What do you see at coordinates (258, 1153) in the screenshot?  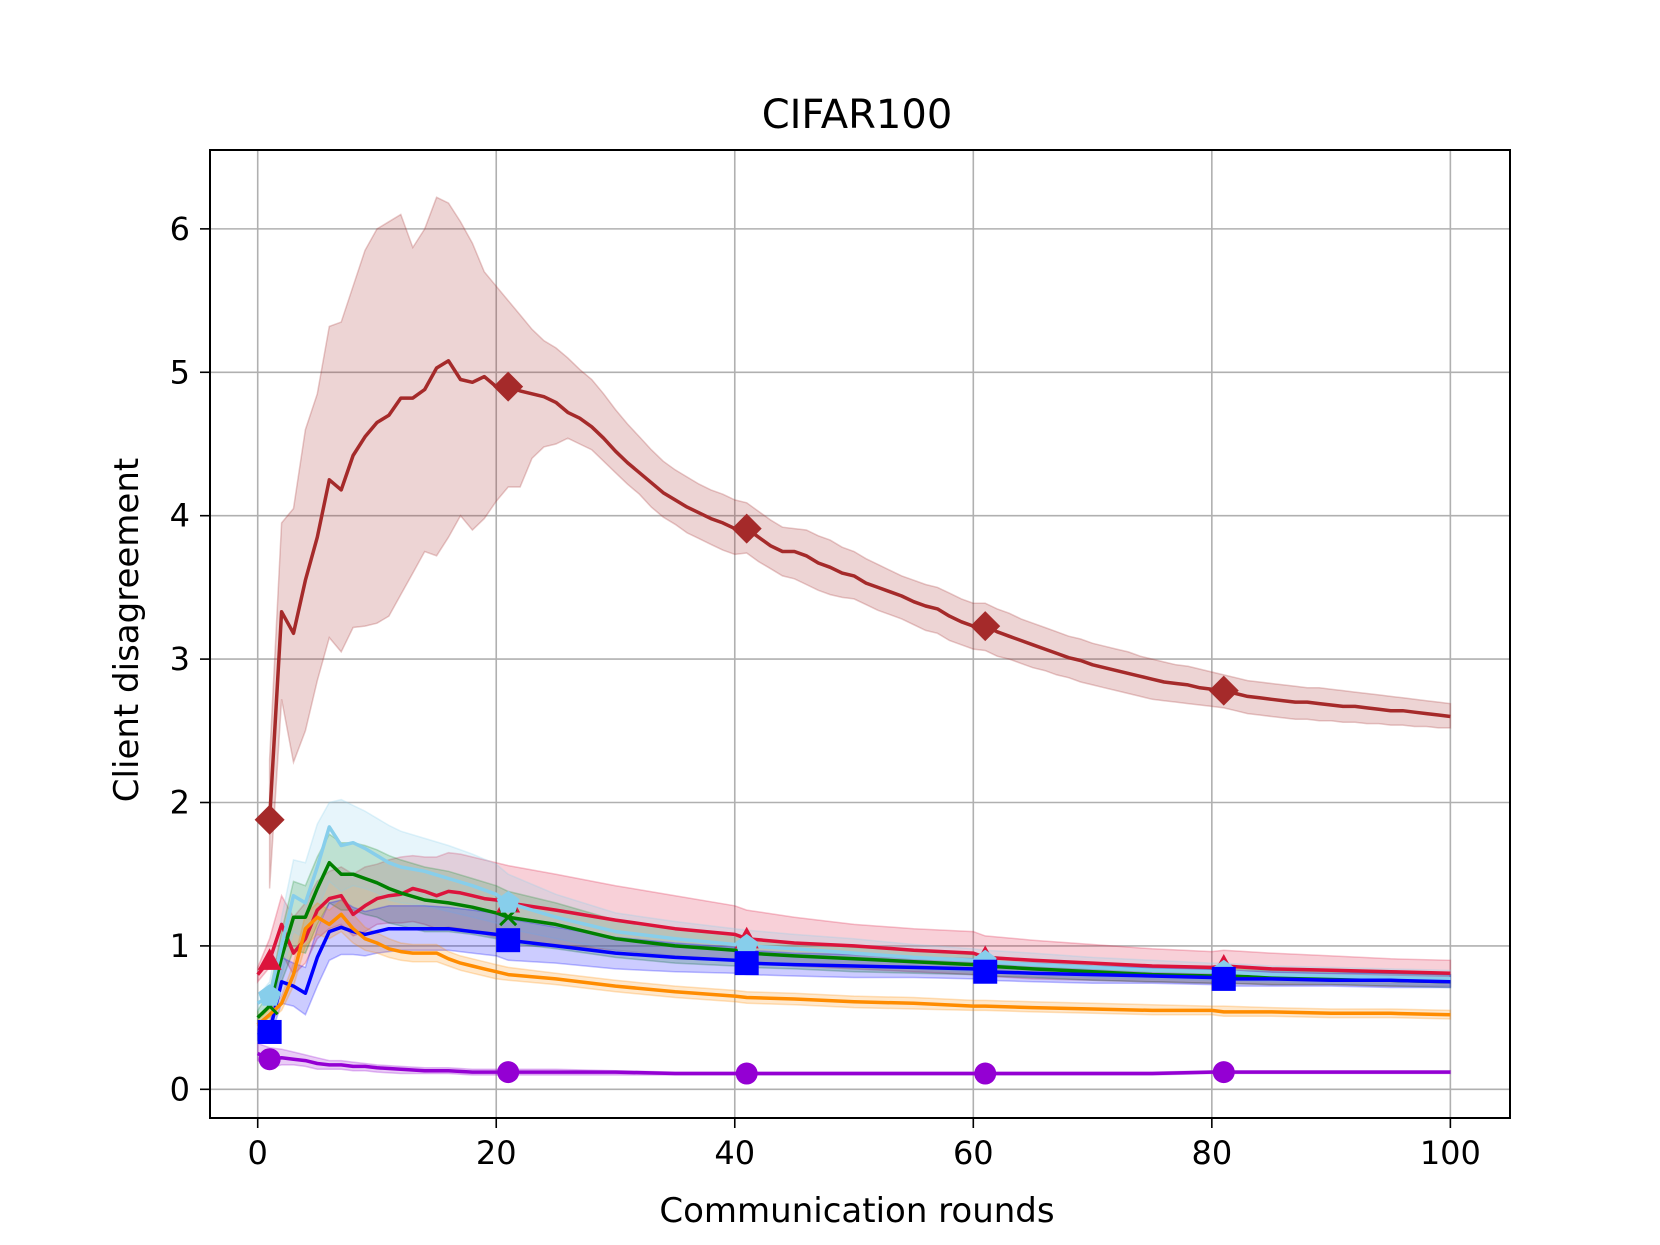 I see `x-tick-label: 0` at bounding box center [258, 1153].